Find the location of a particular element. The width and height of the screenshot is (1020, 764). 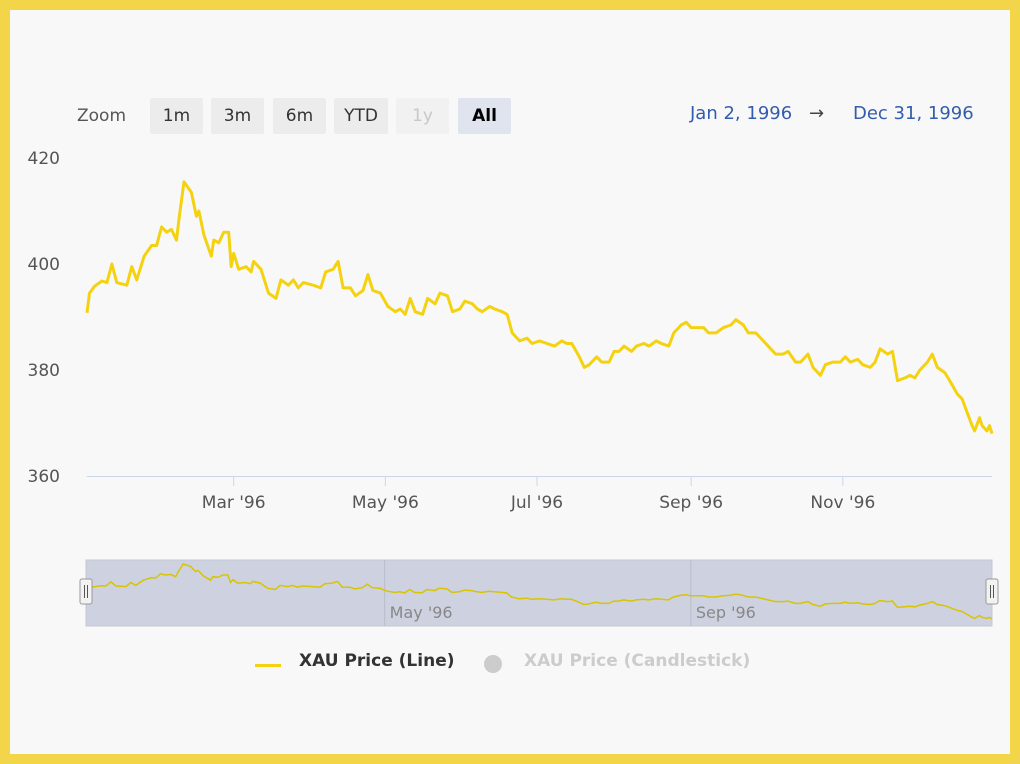

navigator-selection is located at coordinates (539, 593).